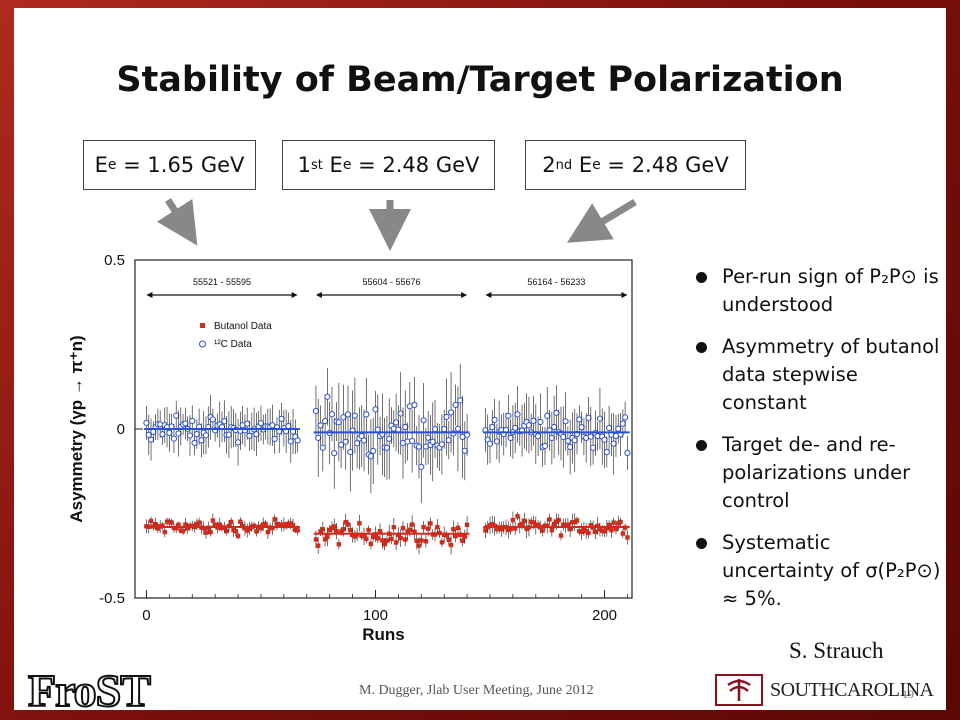 The image size is (960, 720). Describe the element at coordinates (556, 282) in the screenshot. I see `run-range-label: 56164 - 56233` at that location.